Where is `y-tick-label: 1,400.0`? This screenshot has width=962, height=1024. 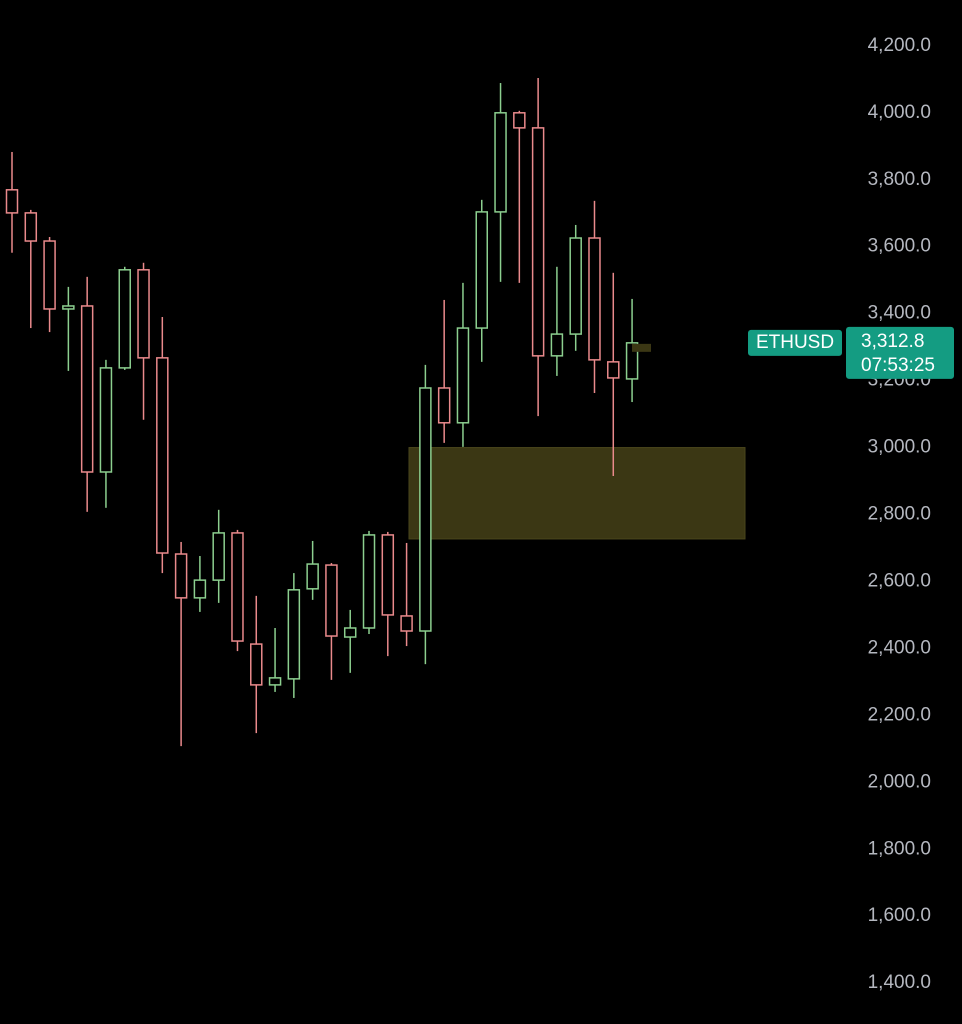 y-tick-label: 1,400.0 is located at coordinates (899, 982).